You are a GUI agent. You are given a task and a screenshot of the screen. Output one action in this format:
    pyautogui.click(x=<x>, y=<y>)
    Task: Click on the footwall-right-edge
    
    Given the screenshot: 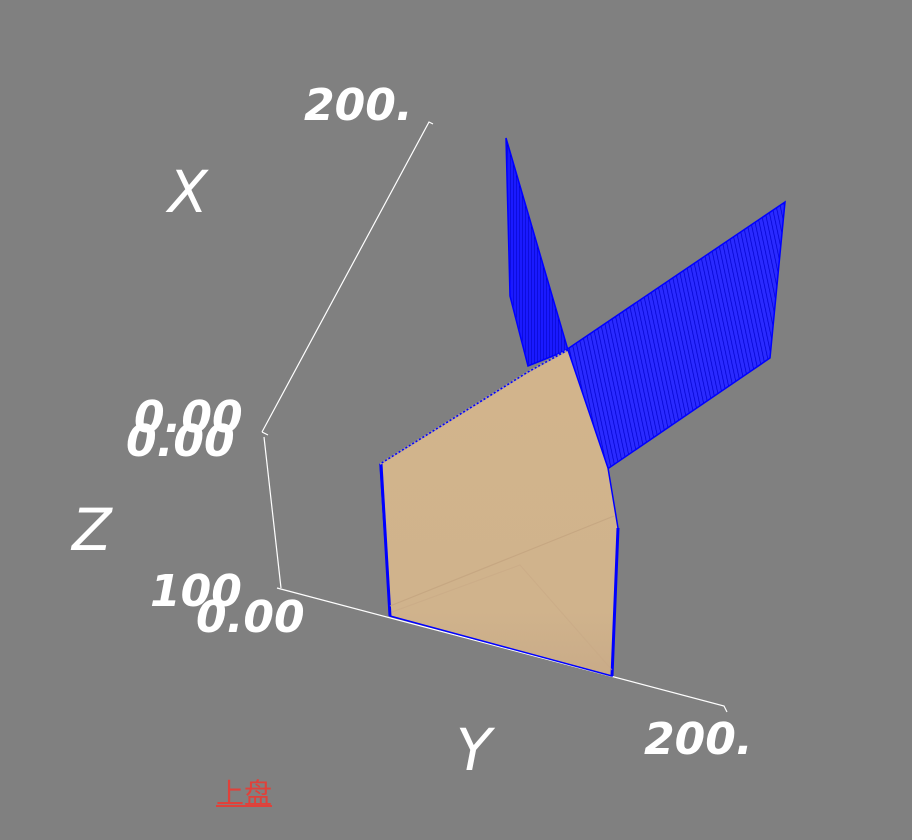 What is the action you would take?
    pyautogui.click(x=615, y=602)
    